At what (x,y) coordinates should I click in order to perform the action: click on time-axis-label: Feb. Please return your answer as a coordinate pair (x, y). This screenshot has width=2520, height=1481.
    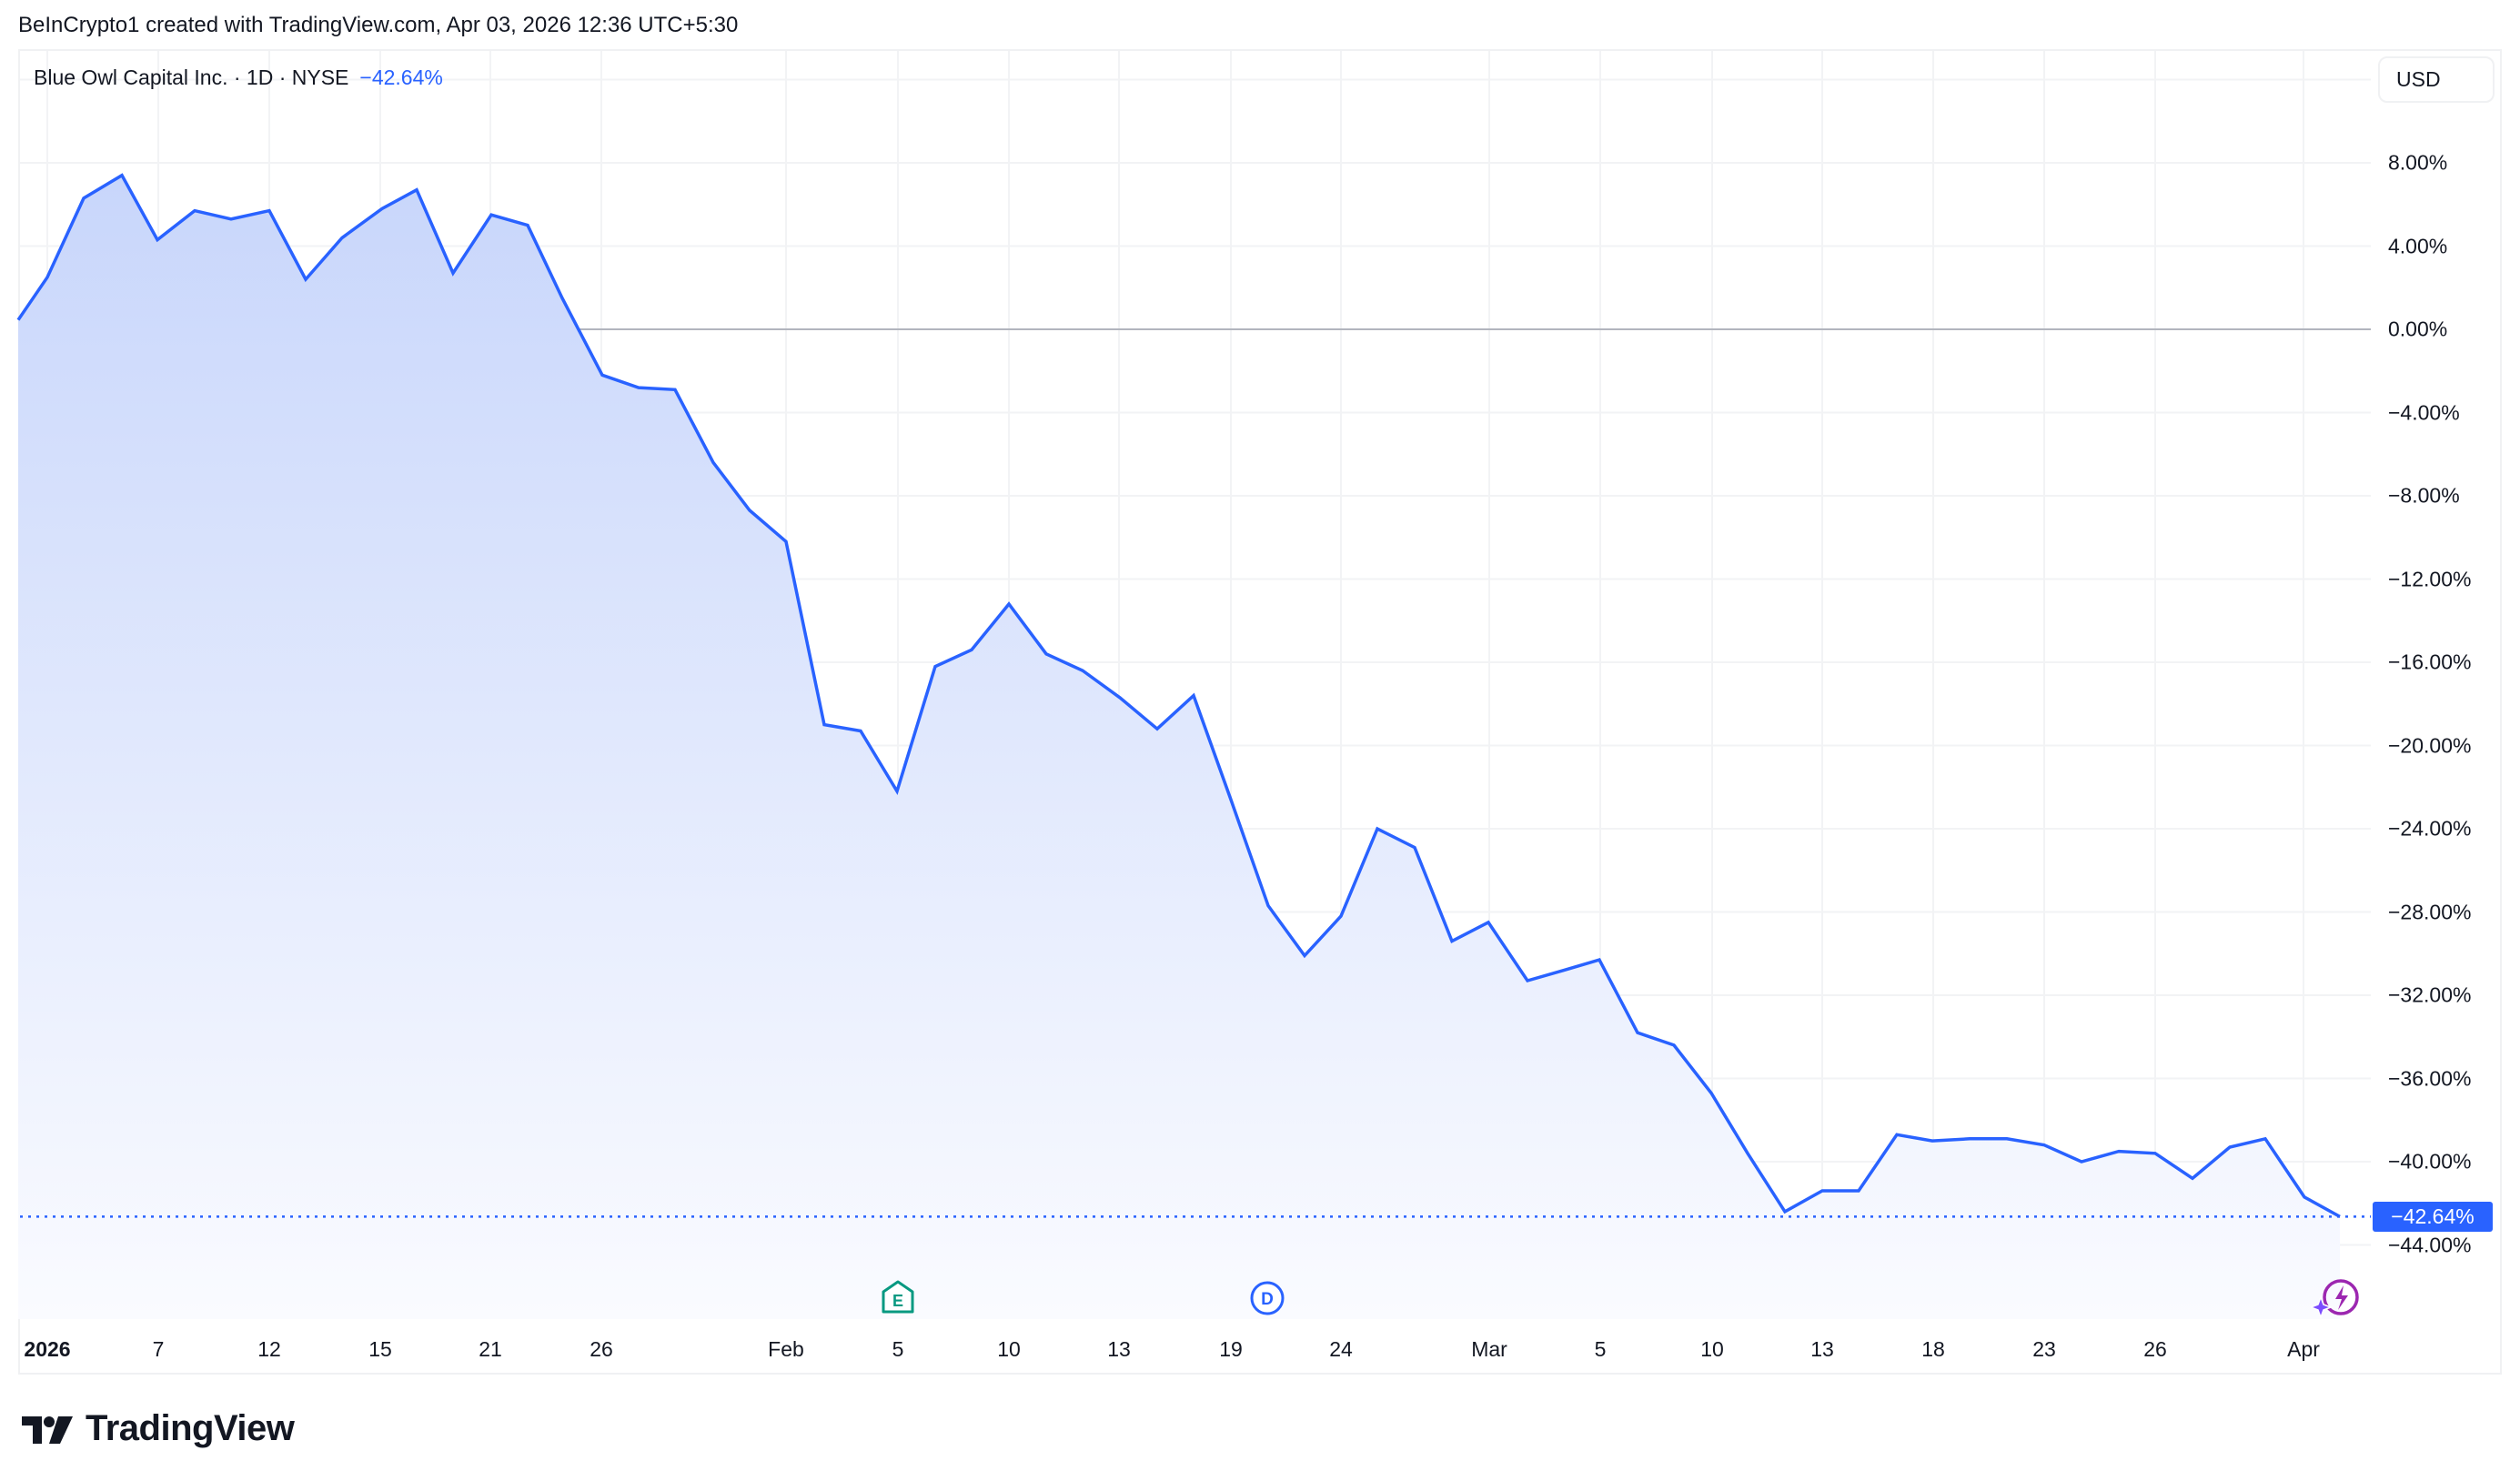
    Looking at the image, I should click on (786, 1349).